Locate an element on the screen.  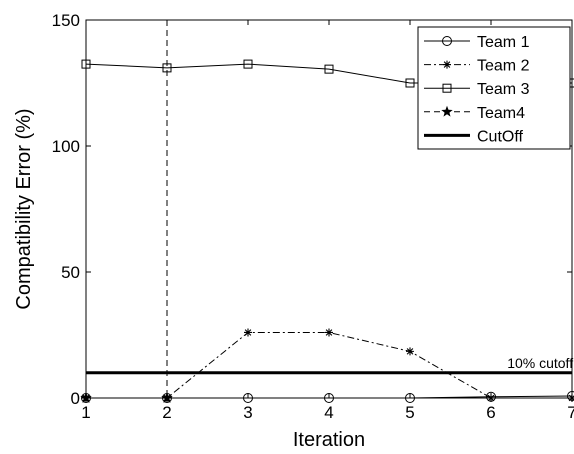
legend-marker-team4 is located at coordinates (447, 111).